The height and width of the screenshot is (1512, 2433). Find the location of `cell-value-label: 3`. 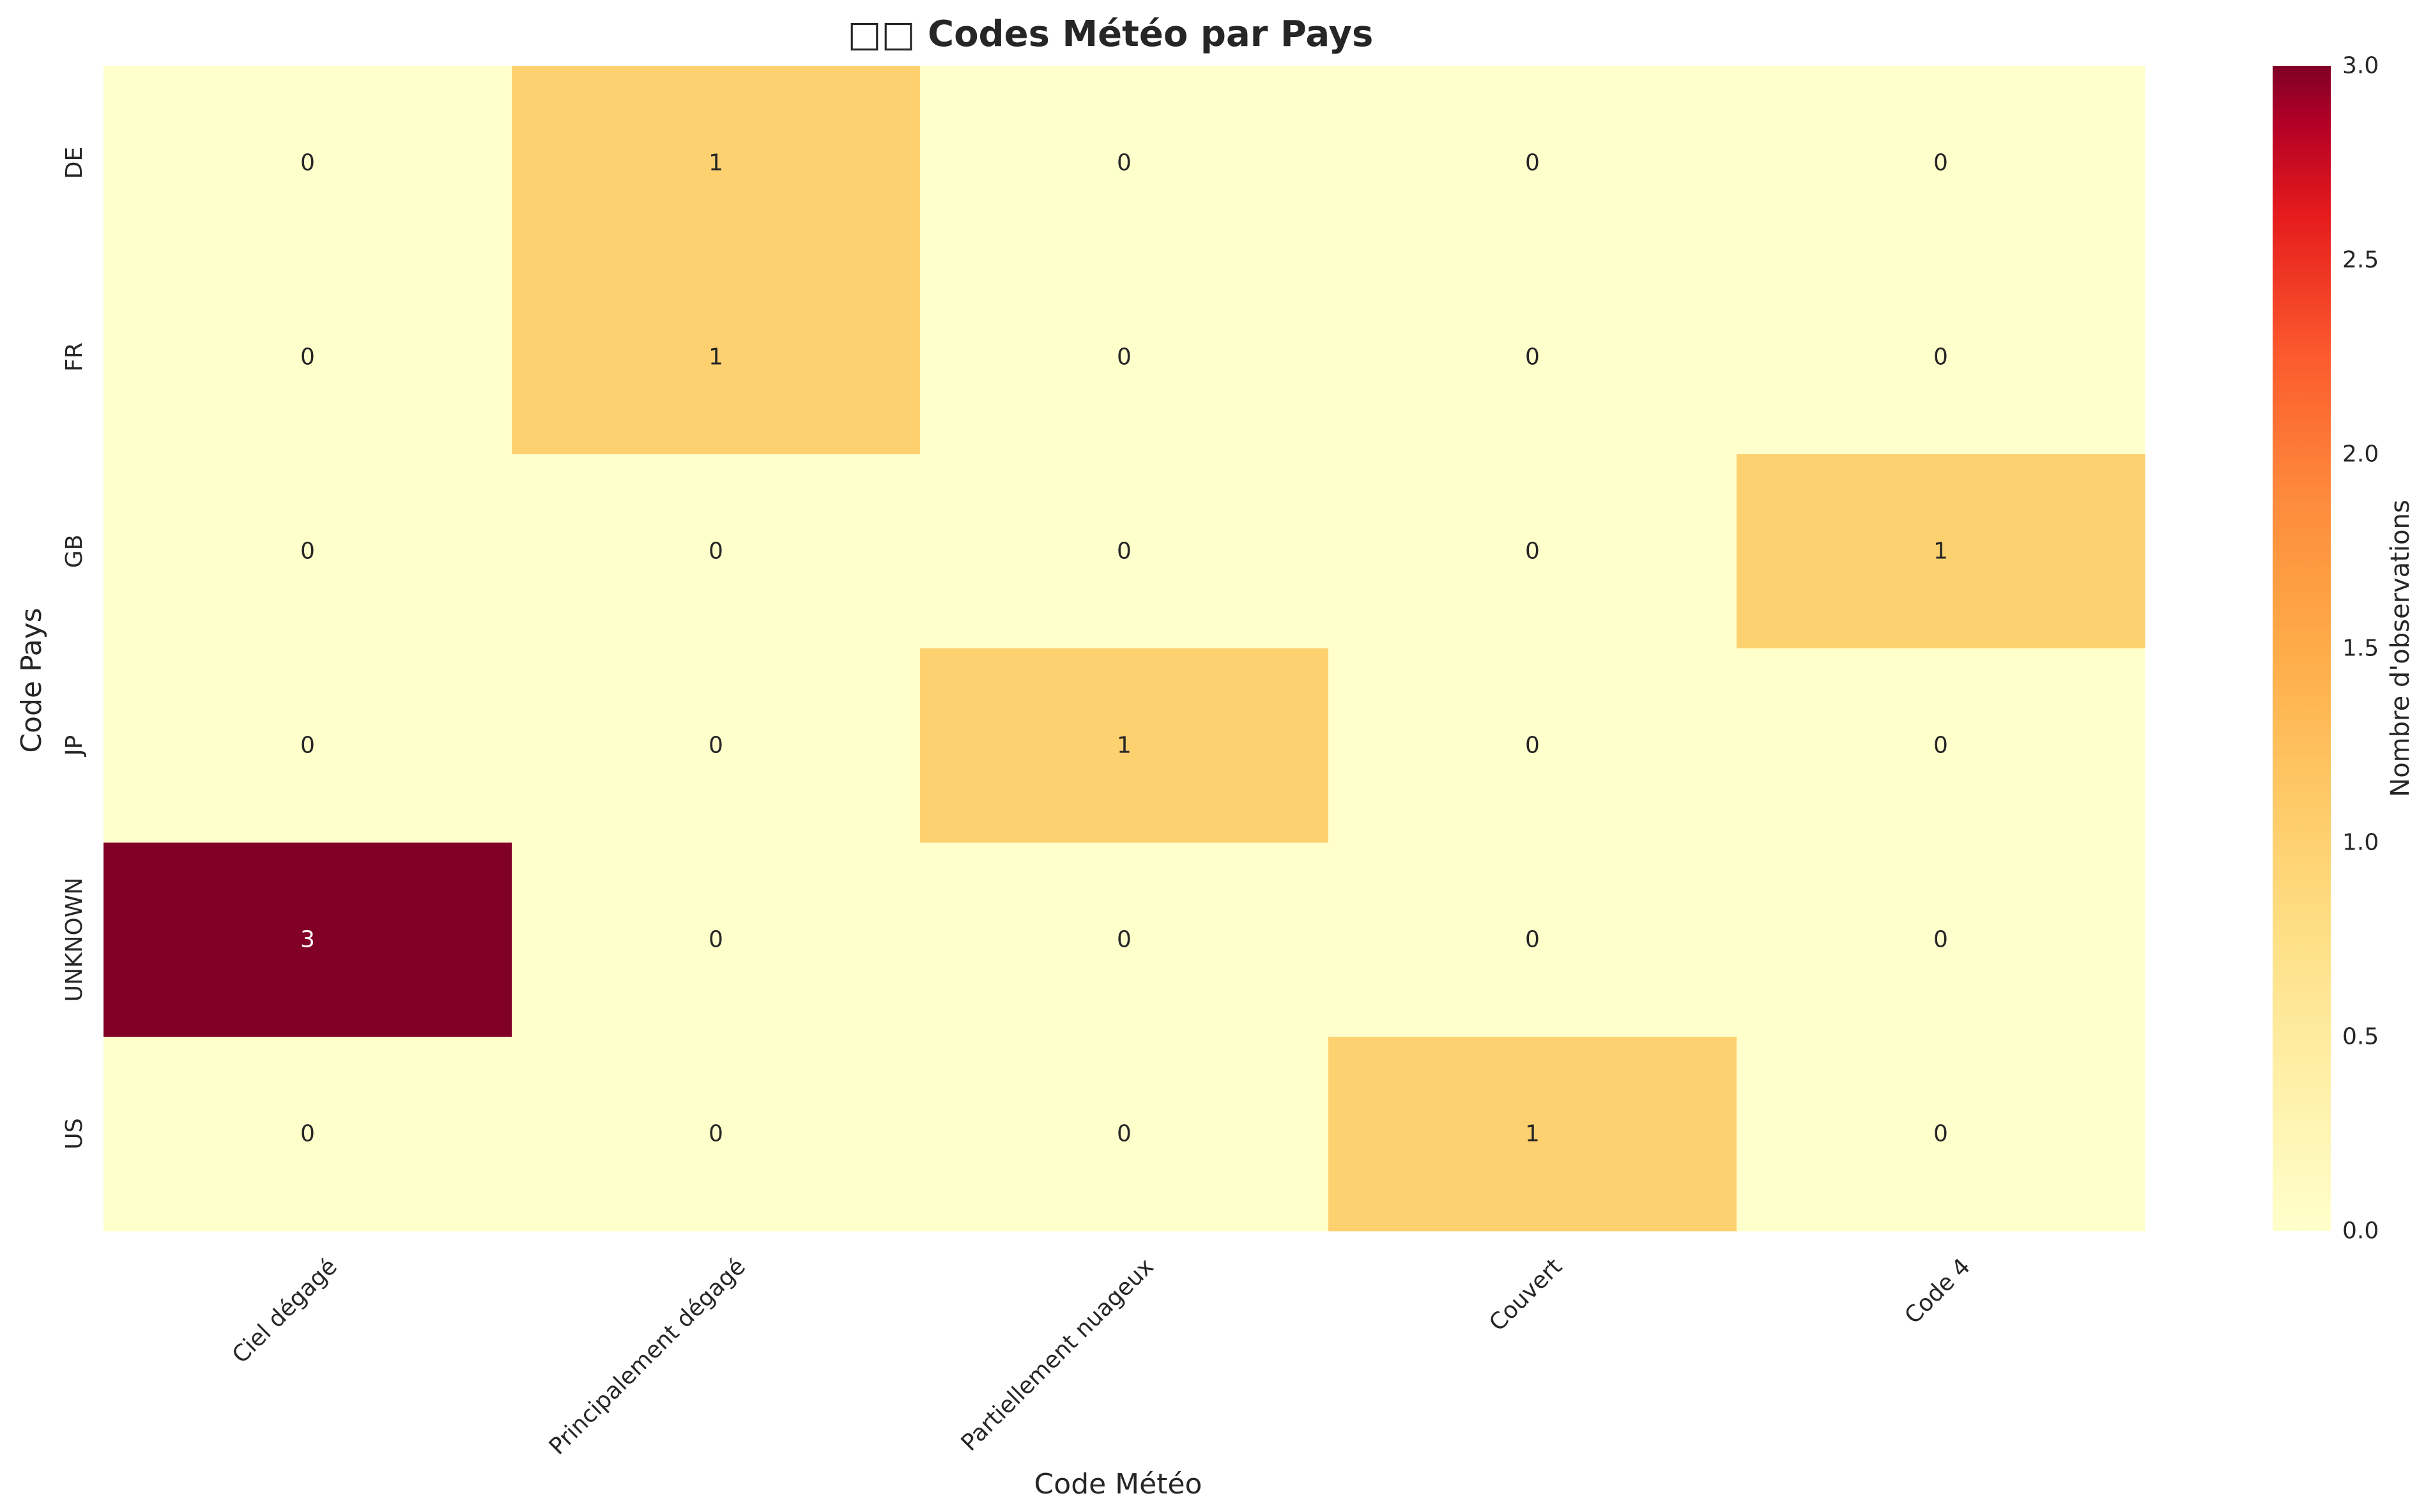

cell-value-label: 3 is located at coordinates (307, 940).